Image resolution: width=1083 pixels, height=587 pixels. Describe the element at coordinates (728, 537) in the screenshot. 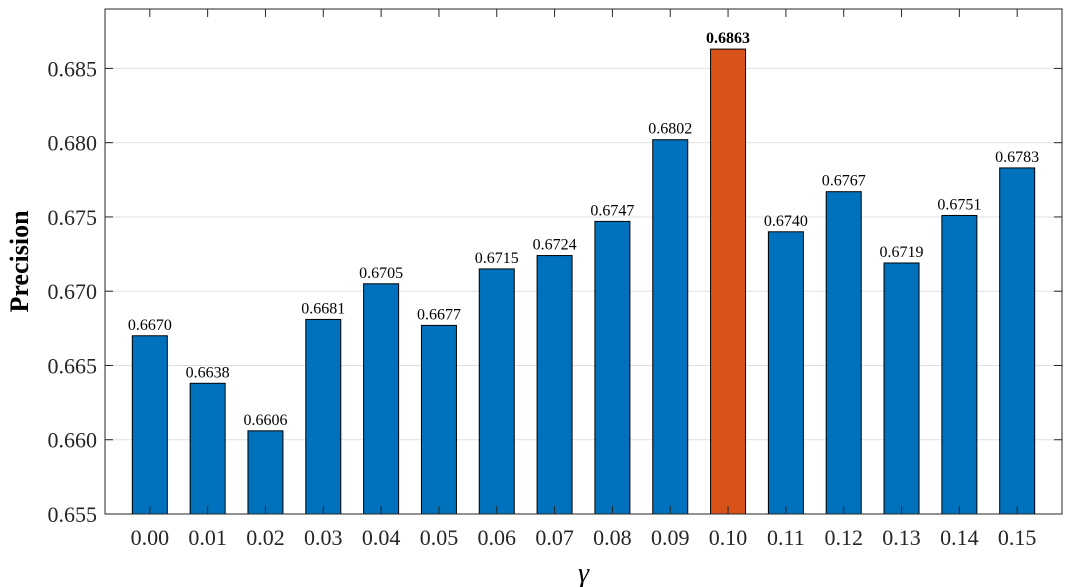

I see `x-tick-label: 0.10` at that location.